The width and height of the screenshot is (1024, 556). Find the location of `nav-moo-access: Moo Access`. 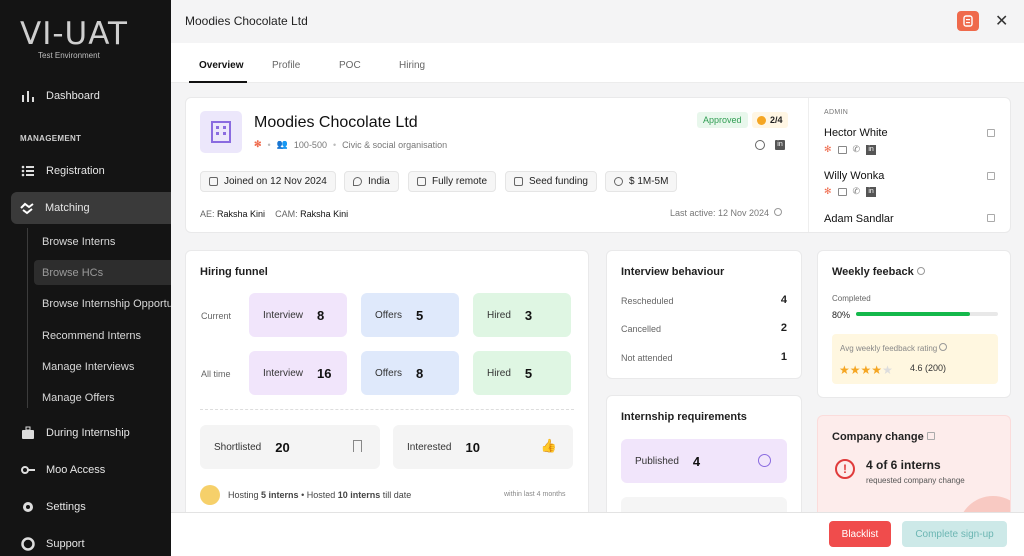

nav-moo-access: Moo Access is located at coordinates (58, 470).